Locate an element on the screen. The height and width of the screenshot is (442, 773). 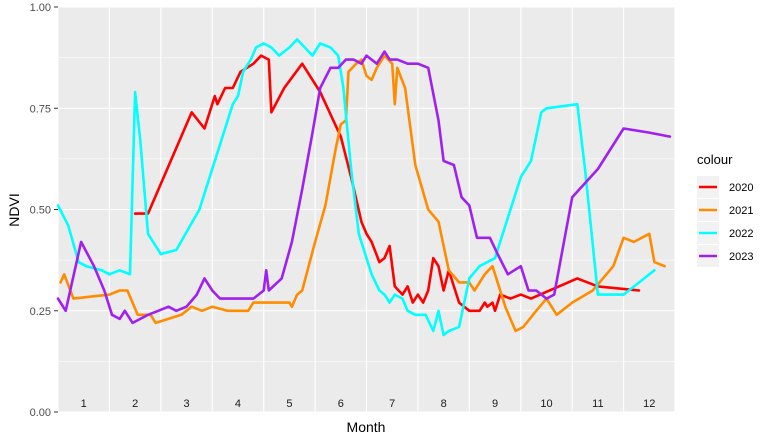
x-axis-title: Month is located at coordinates (366, 427).